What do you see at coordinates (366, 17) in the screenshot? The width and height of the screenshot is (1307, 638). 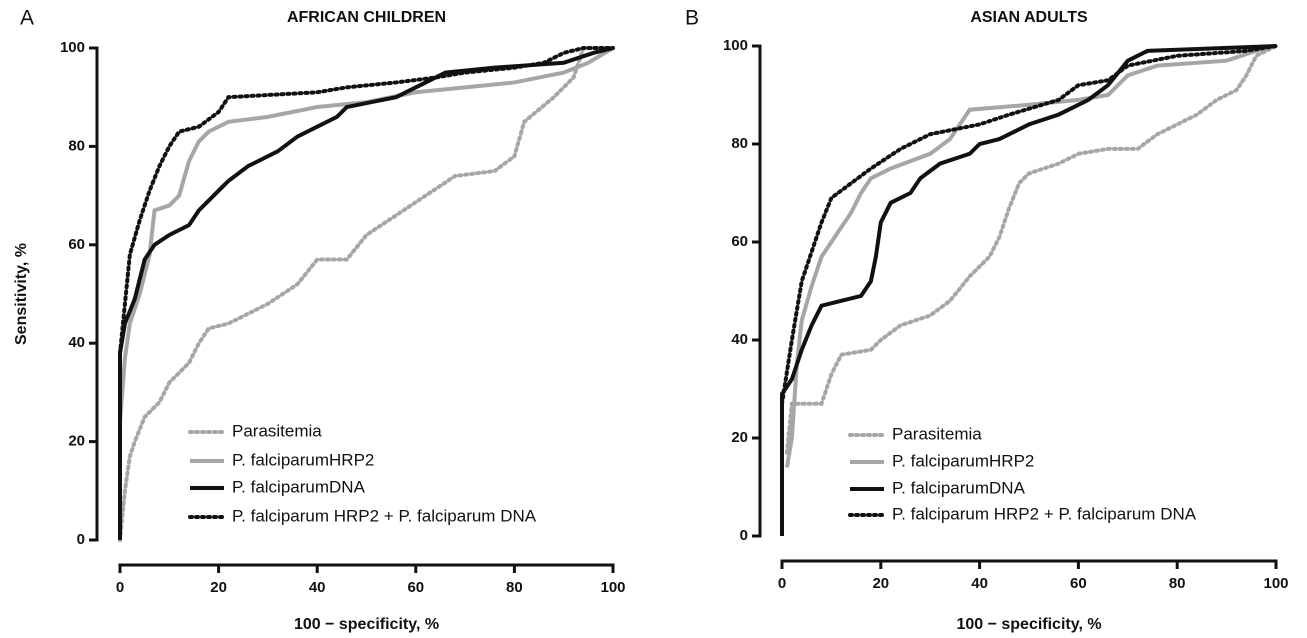 I see `chart-title: AFRICAN CHILDREN` at bounding box center [366, 17].